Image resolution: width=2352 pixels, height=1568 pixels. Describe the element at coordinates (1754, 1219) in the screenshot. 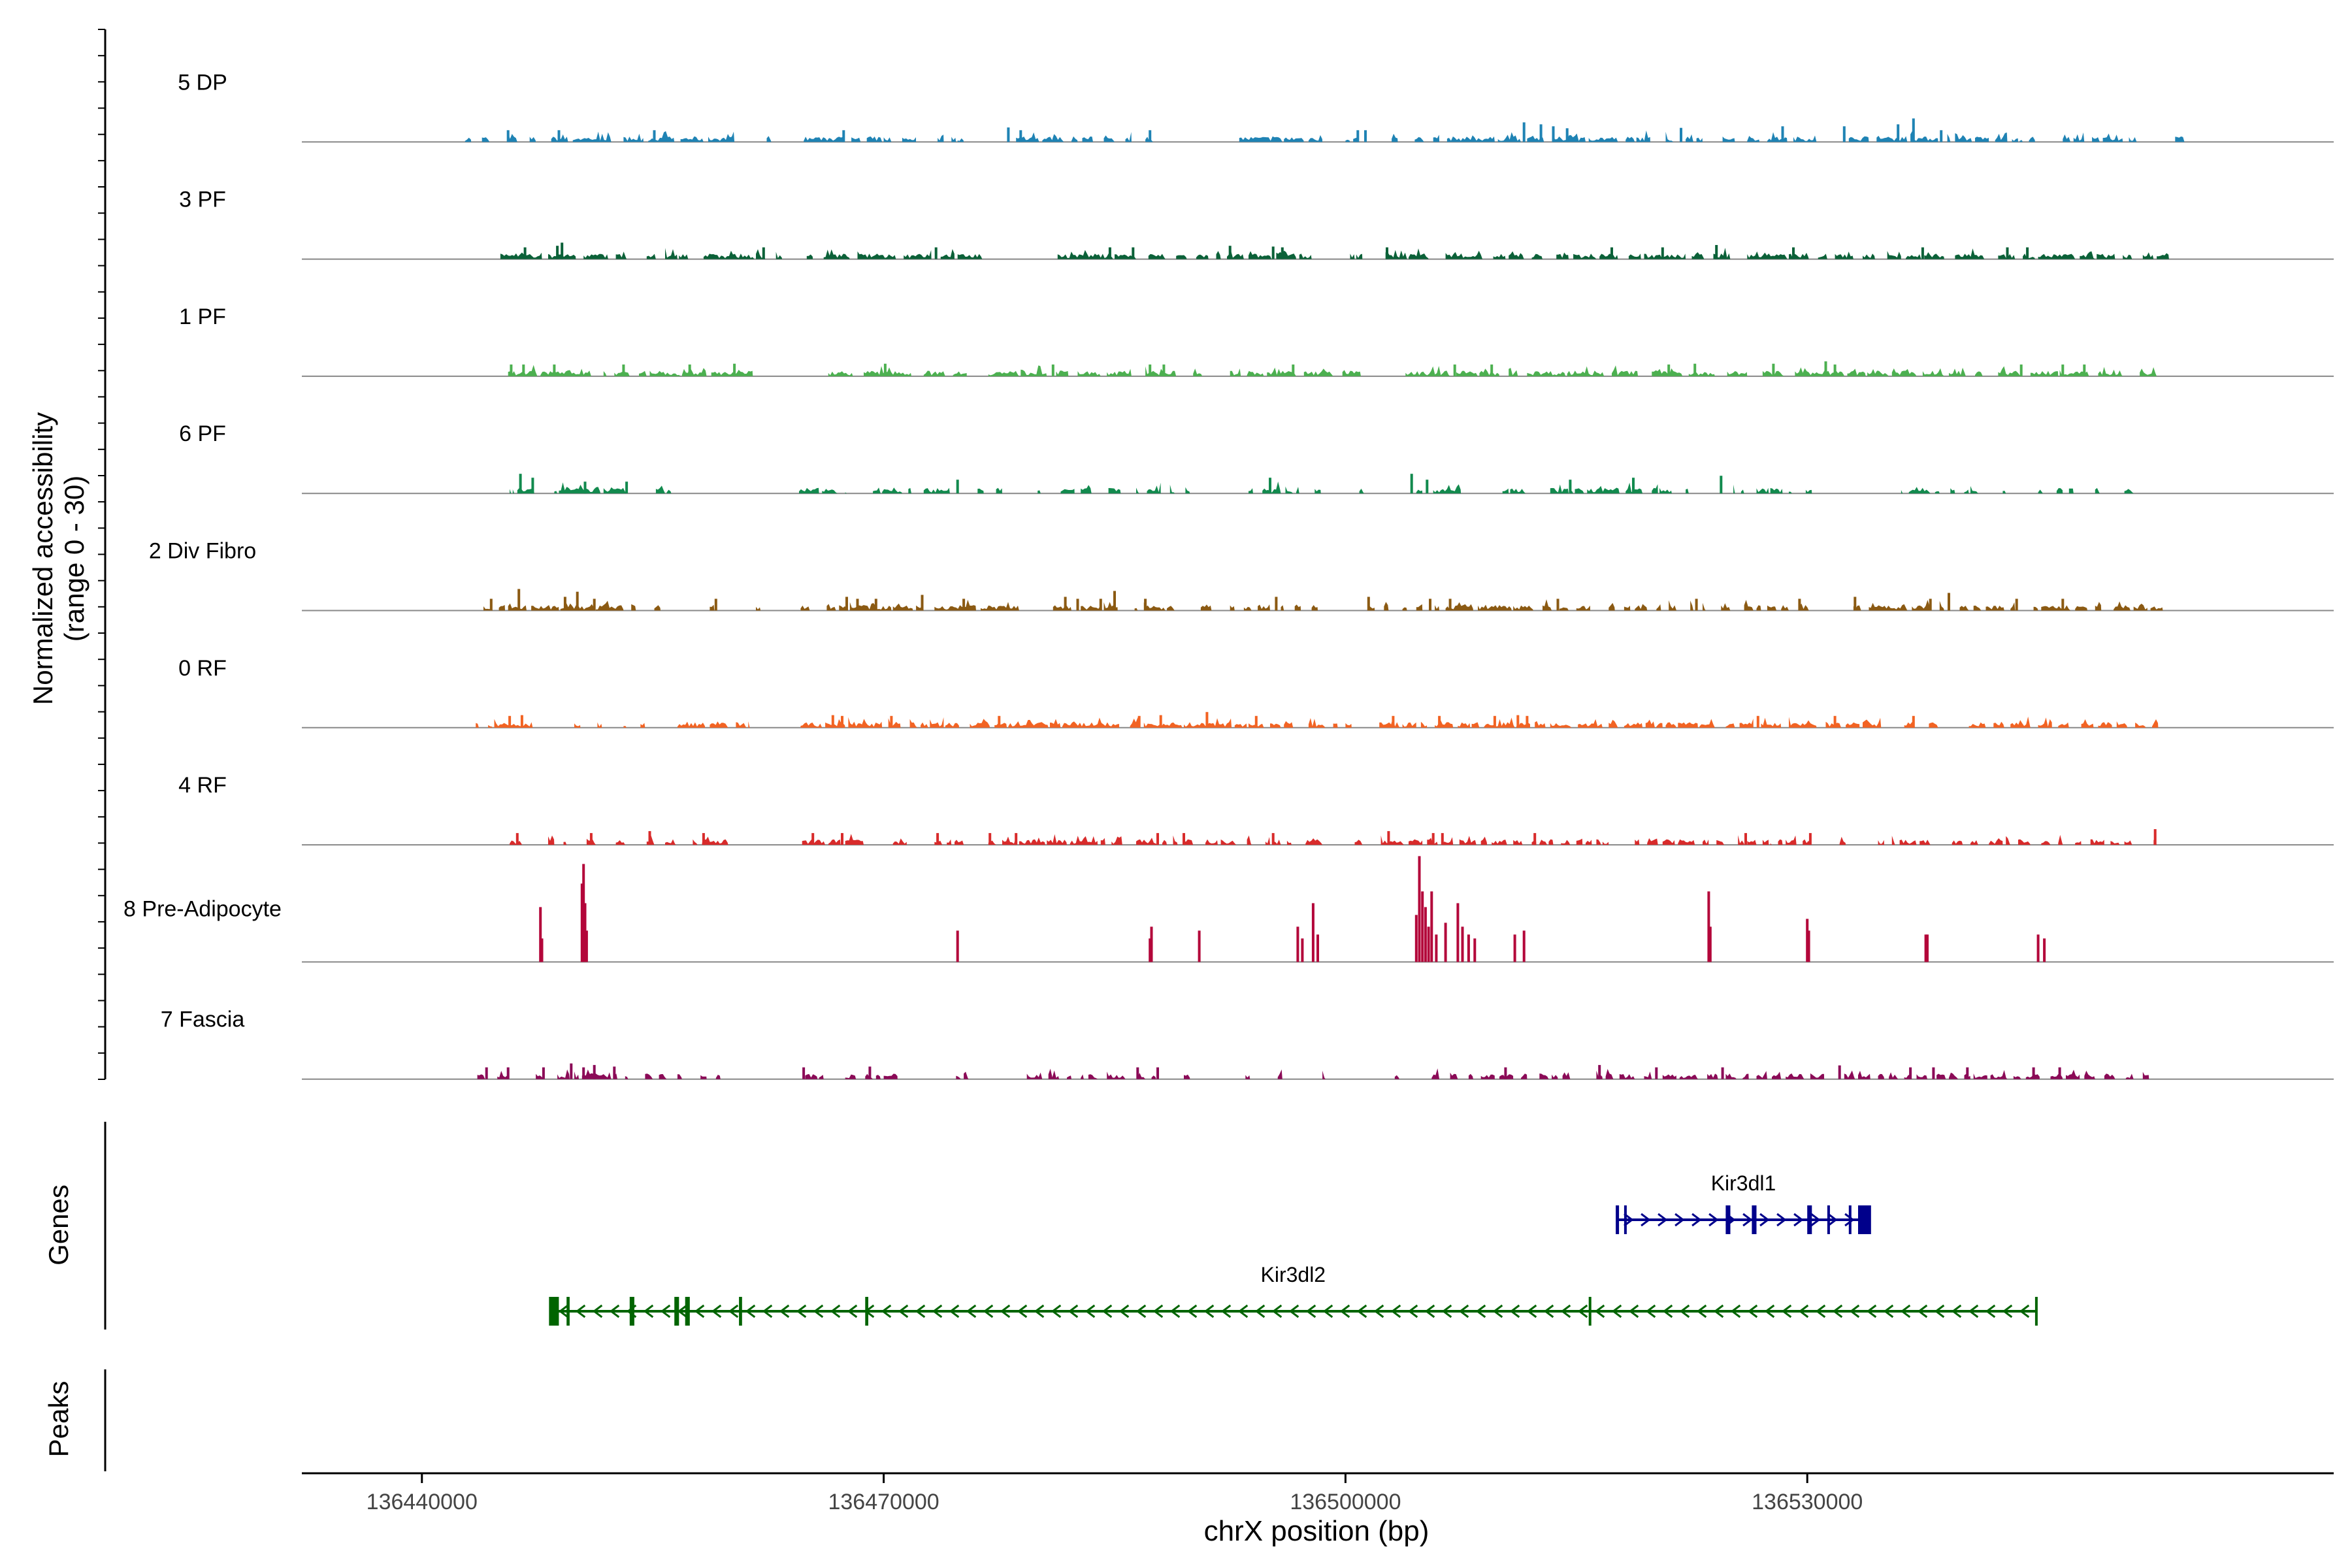

I see `exon` at that location.